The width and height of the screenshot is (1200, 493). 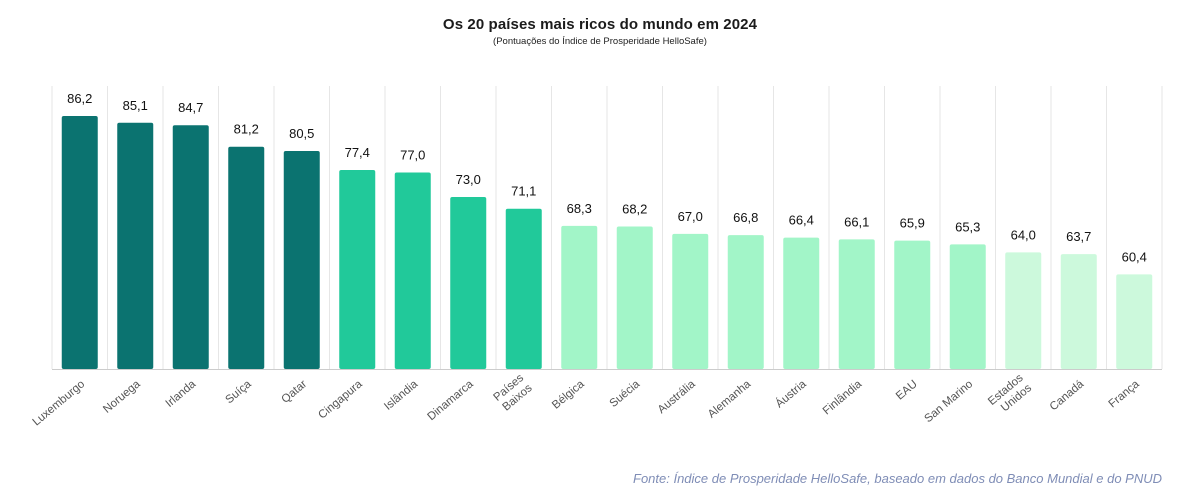 I want to click on category-label: Luxemburgo, so click(x=59, y=403).